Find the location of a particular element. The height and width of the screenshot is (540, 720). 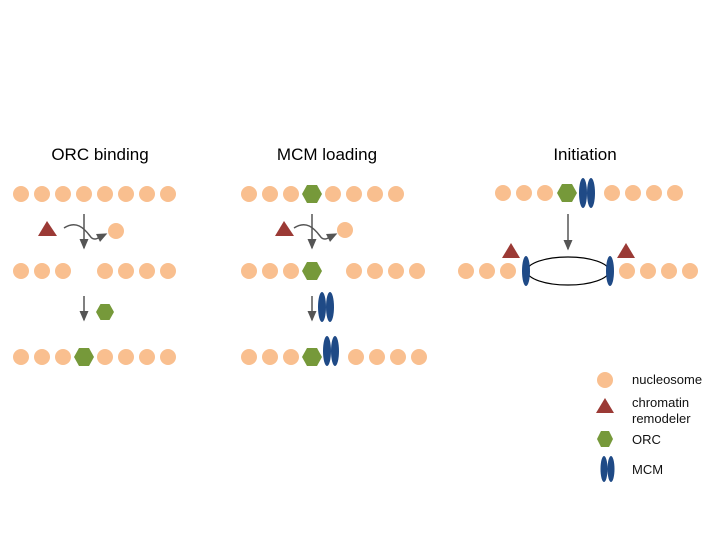

legend-nucleosome-label: nucleosome is located at coordinates (667, 379).